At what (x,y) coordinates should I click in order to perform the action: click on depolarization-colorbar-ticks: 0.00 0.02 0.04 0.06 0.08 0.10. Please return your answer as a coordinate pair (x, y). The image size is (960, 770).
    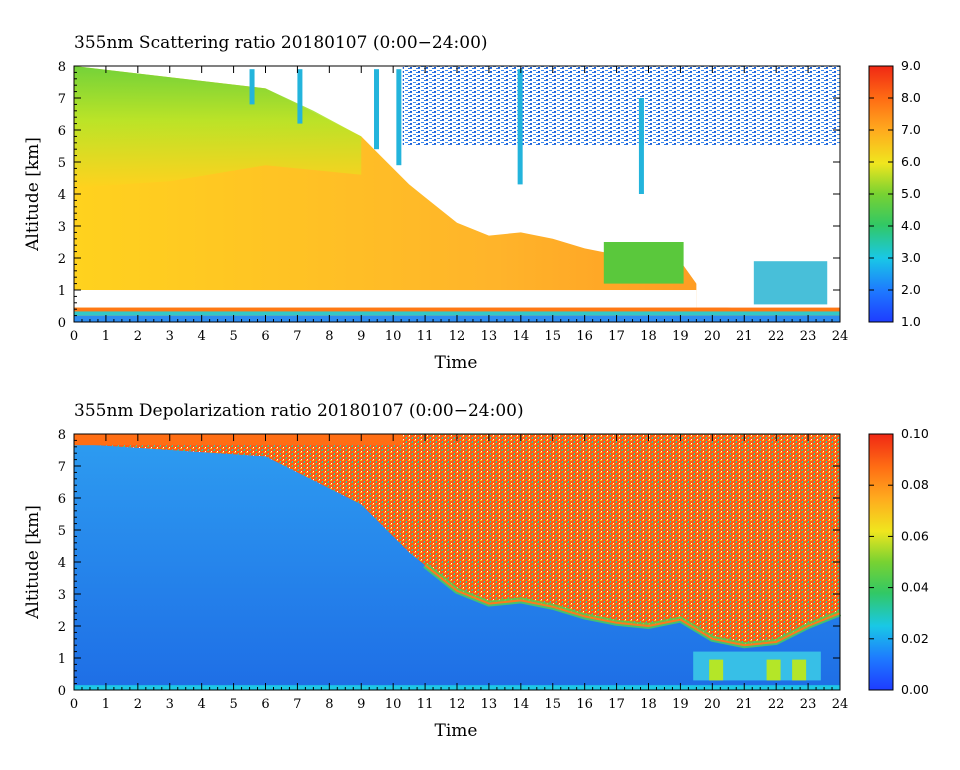
    Looking at the image, I should click on (899, 561).